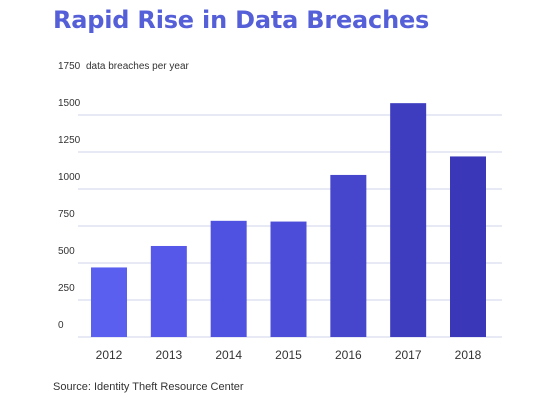 The height and width of the screenshot is (409, 553). I want to click on x-tick-label-2016: 2016, so click(348, 355).